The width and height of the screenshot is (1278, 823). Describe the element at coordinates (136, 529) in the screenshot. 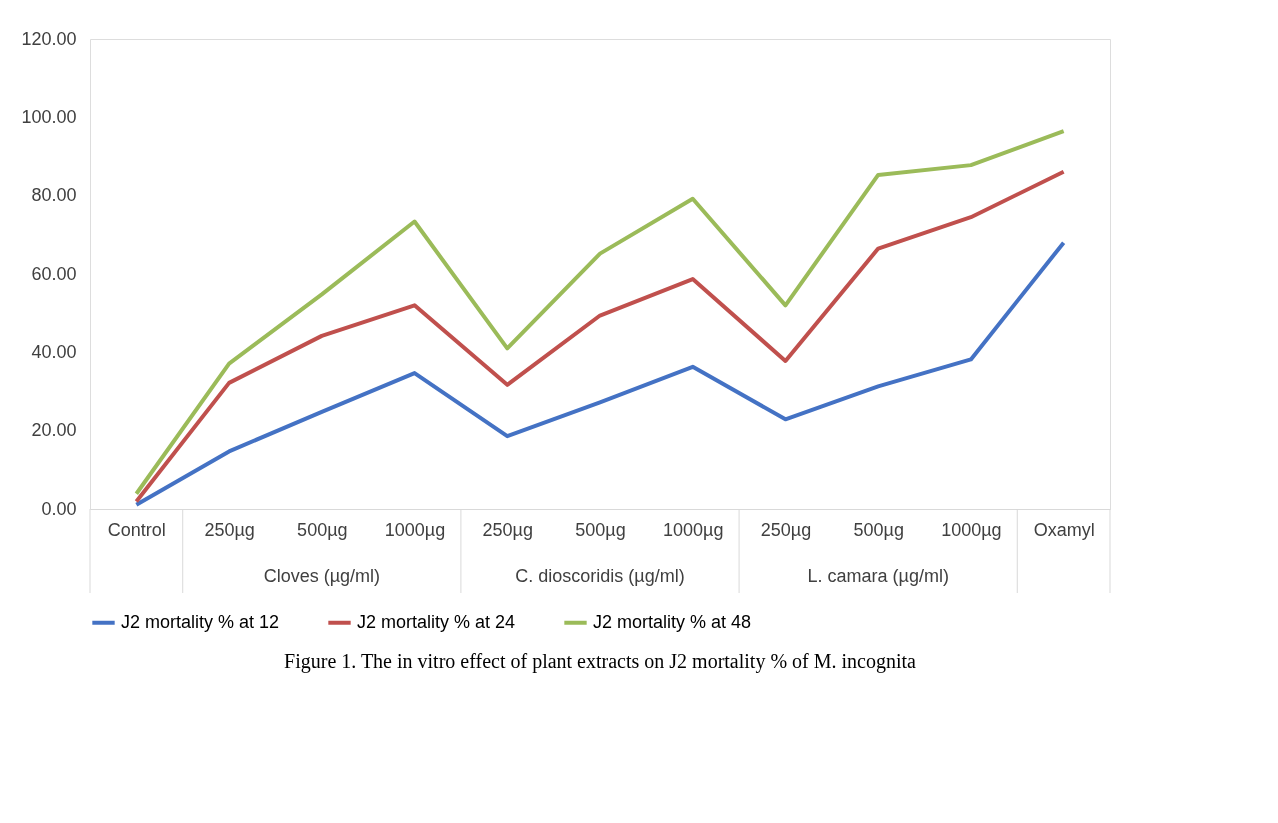

I see `x-tick-label: Control` at that location.